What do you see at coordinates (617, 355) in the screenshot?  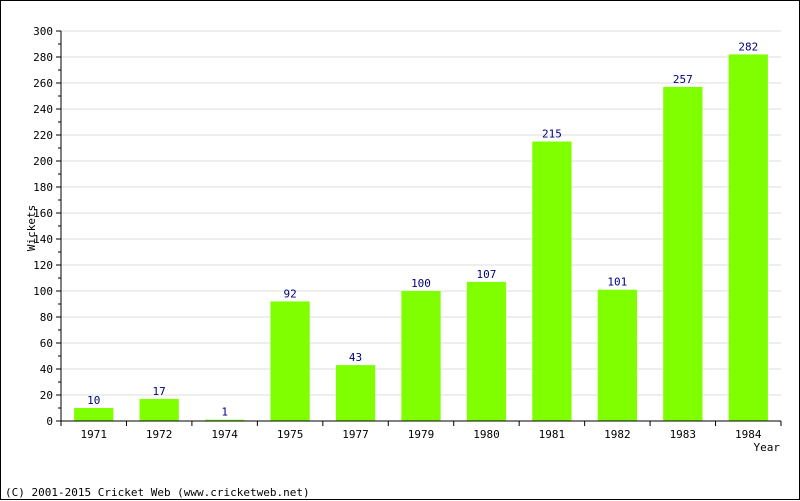 I see `bar-1982` at bounding box center [617, 355].